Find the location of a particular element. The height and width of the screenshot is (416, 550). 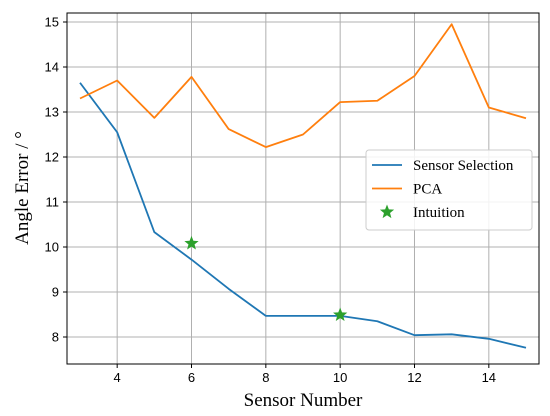

x-tick-label: 14 is located at coordinates (489, 377).